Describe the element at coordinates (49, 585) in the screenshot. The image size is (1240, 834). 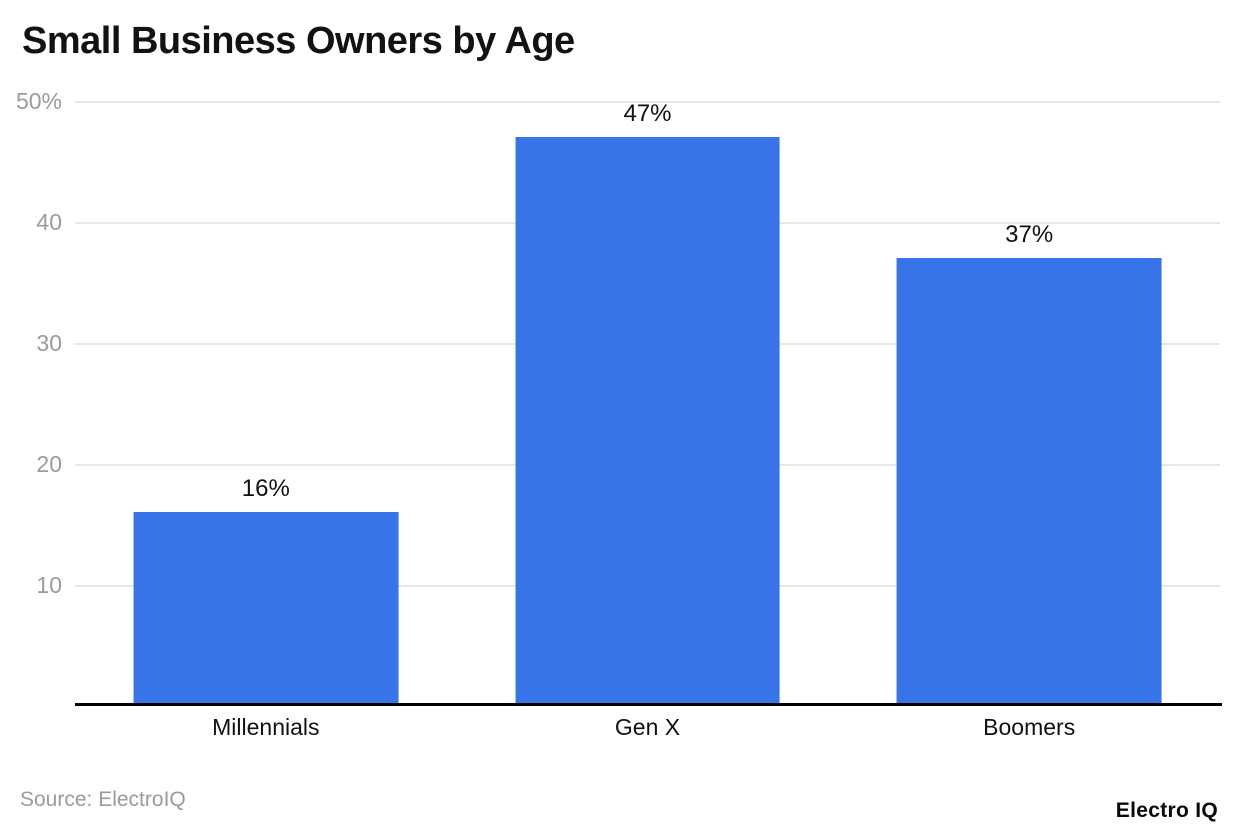
I see `y-tick-label-10: 10` at that location.